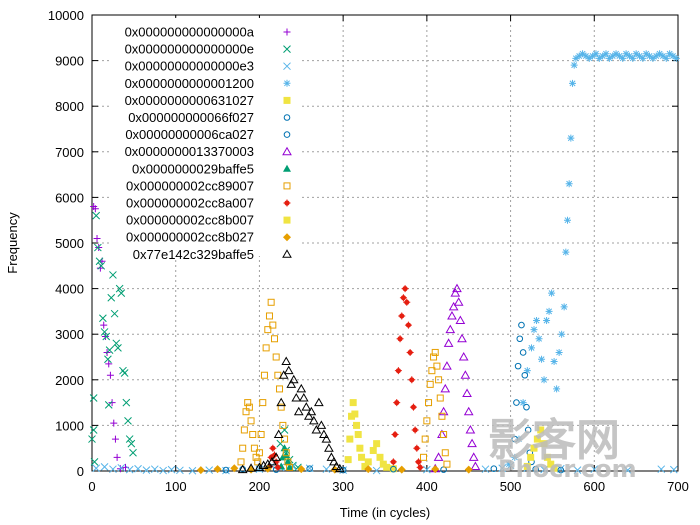 The width and height of the screenshot is (700, 525). Describe the element at coordinates (189, 151) in the screenshot. I see `legend-label: 0x0000000013370003` at that location.